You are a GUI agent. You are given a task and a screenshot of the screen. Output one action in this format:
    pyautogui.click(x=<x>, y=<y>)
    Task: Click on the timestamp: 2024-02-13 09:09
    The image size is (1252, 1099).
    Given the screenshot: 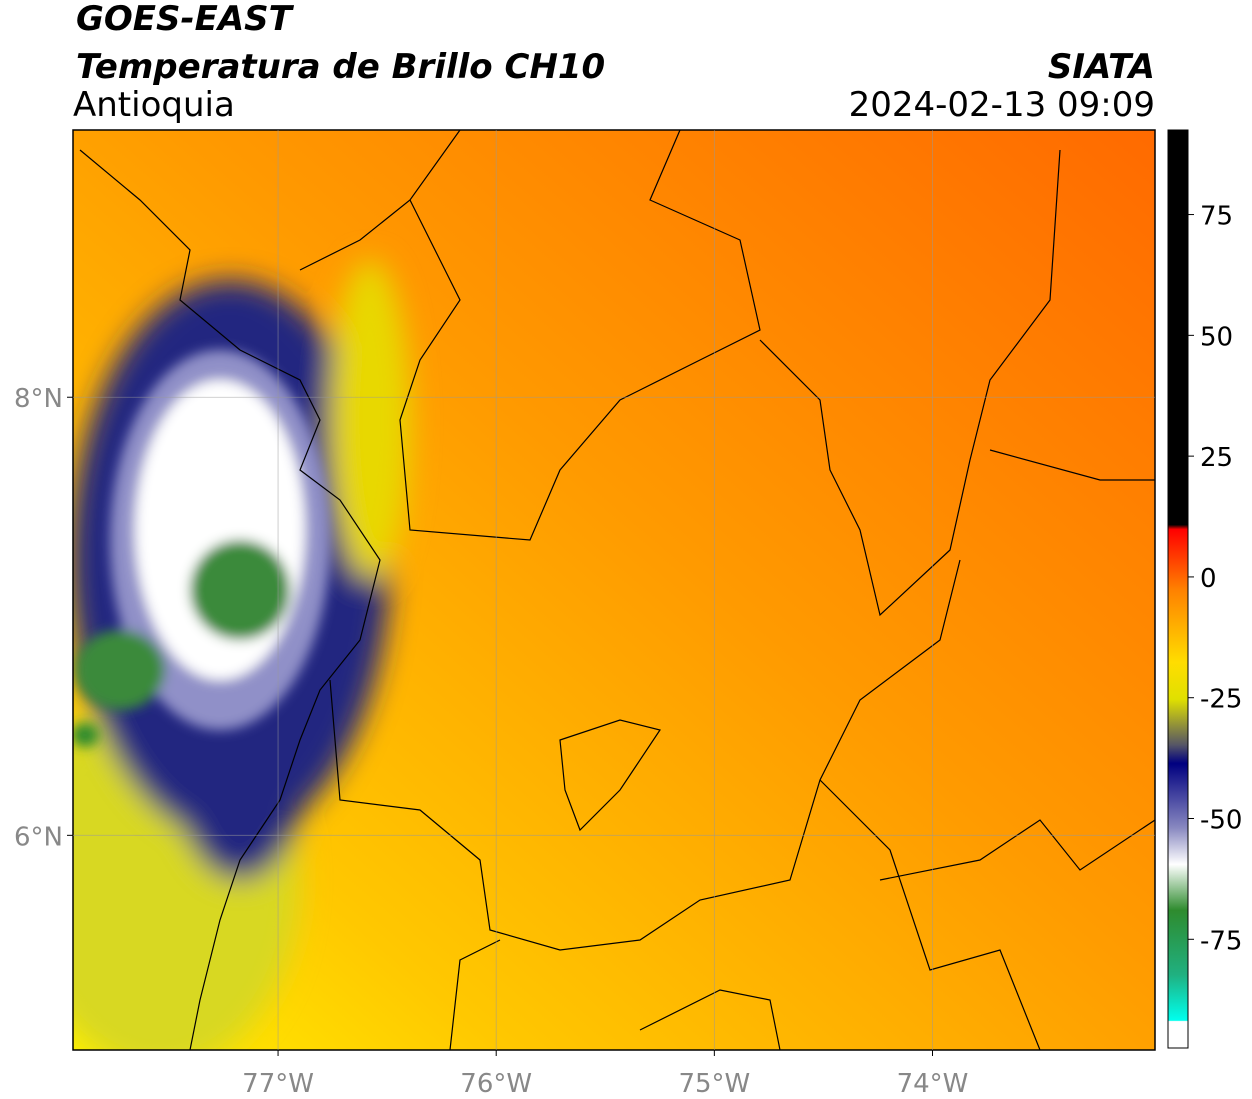 What is the action you would take?
    pyautogui.click(x=1002, y=105)
    